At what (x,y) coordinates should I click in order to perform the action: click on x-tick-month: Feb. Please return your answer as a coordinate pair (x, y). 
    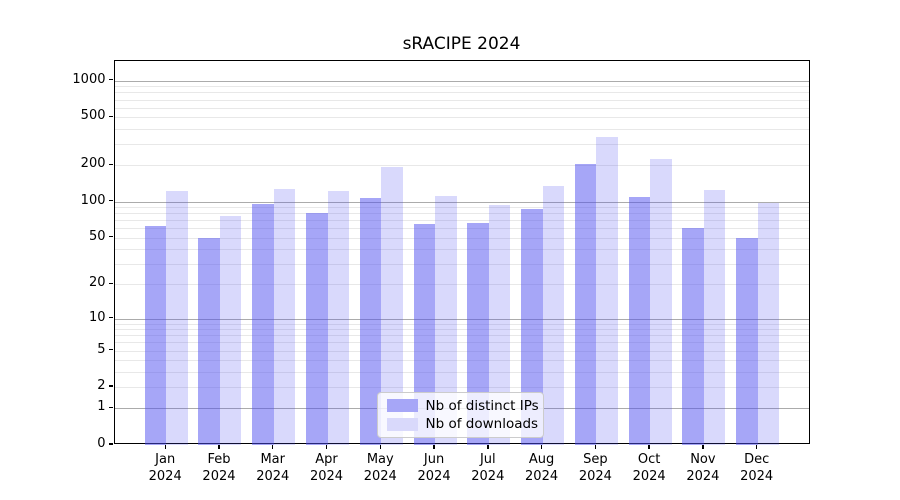
    Looking at the image, I should click on (219, 459).